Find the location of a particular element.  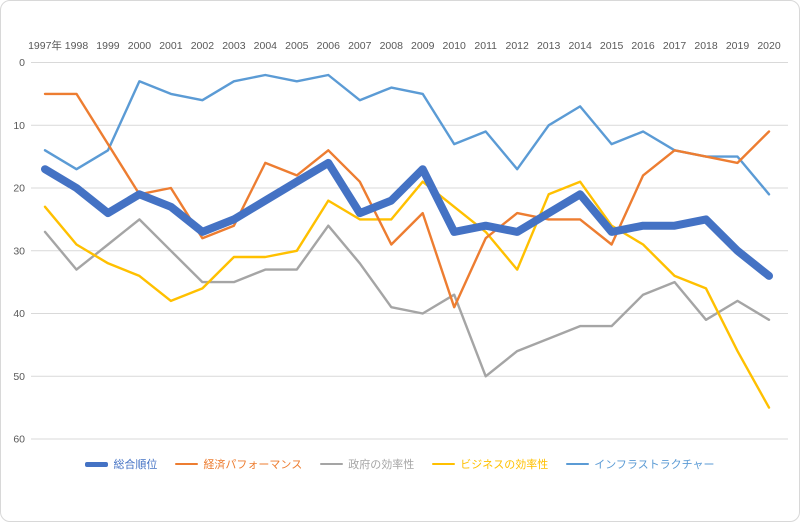

x-axis-tick-label: 1999 is located at coordinates (108, 46).